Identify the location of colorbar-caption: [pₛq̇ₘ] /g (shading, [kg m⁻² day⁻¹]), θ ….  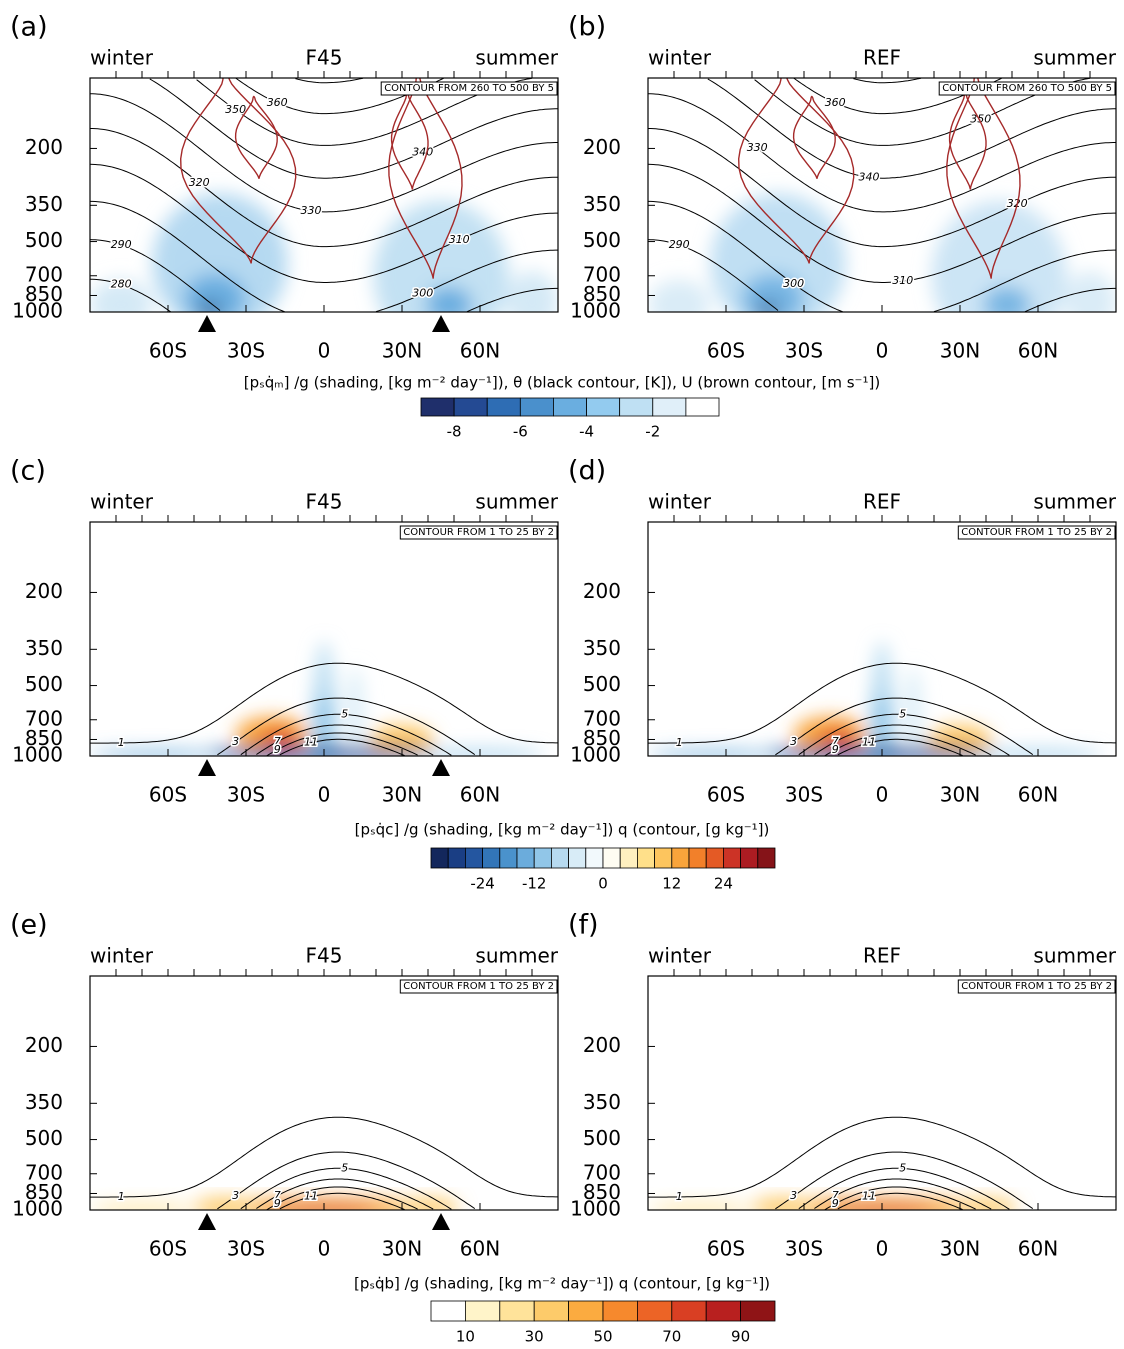
(562, 383).